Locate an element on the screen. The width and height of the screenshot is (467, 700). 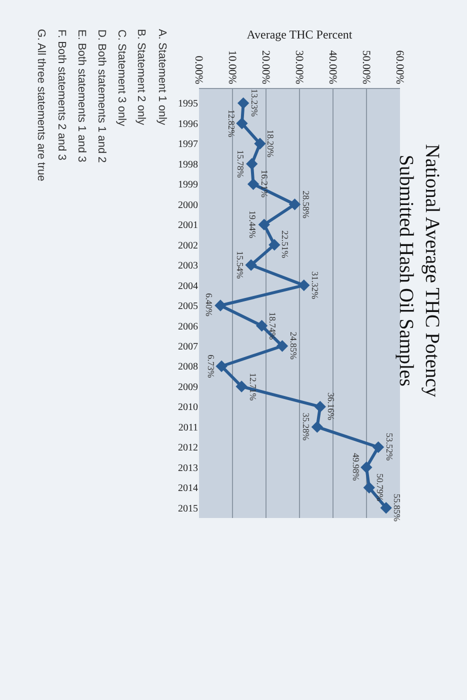
text: A. Statement 1 only is located at coordinates (162, 77).